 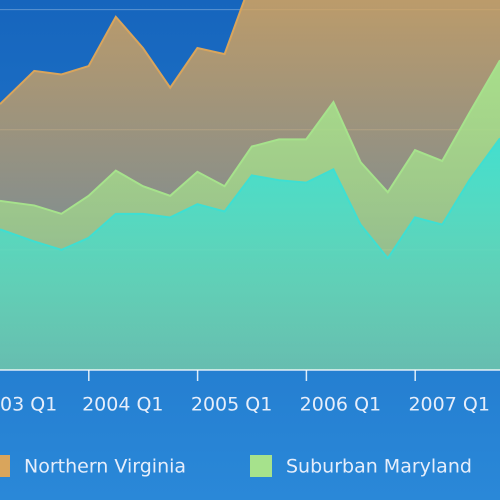 What do you see at coordinates (448, 405) in the screenshot?
I see `x-tick-label: 2007 Q1` at bounding box center [448, 405].